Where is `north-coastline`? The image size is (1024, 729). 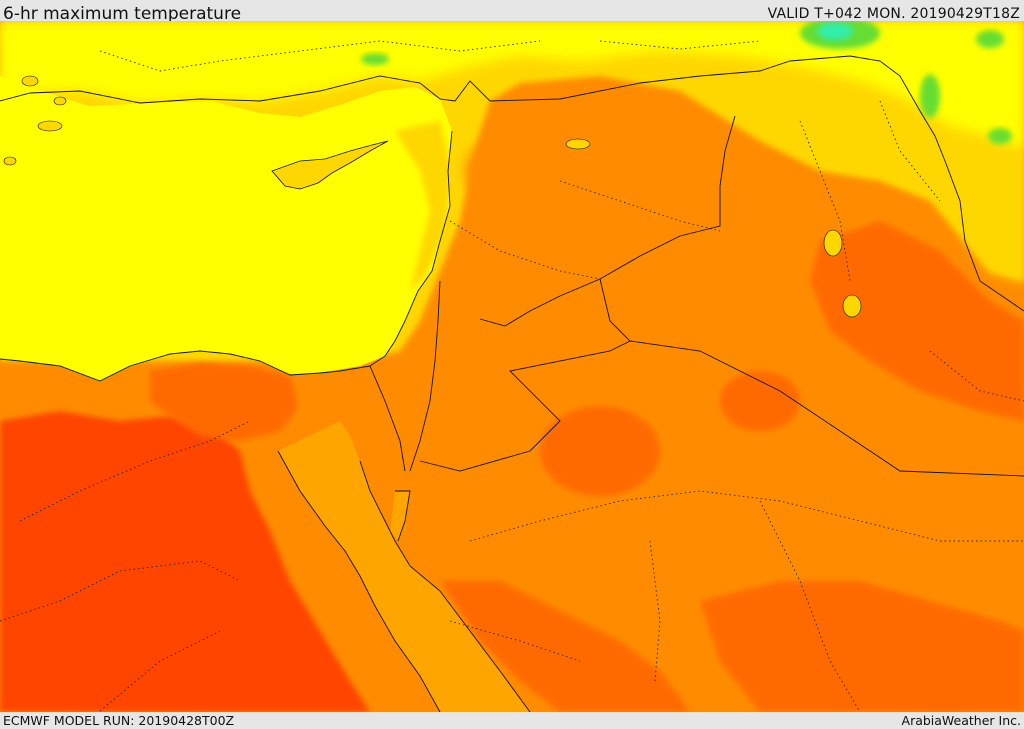 north-coastline is located at coordinates (245, 89).